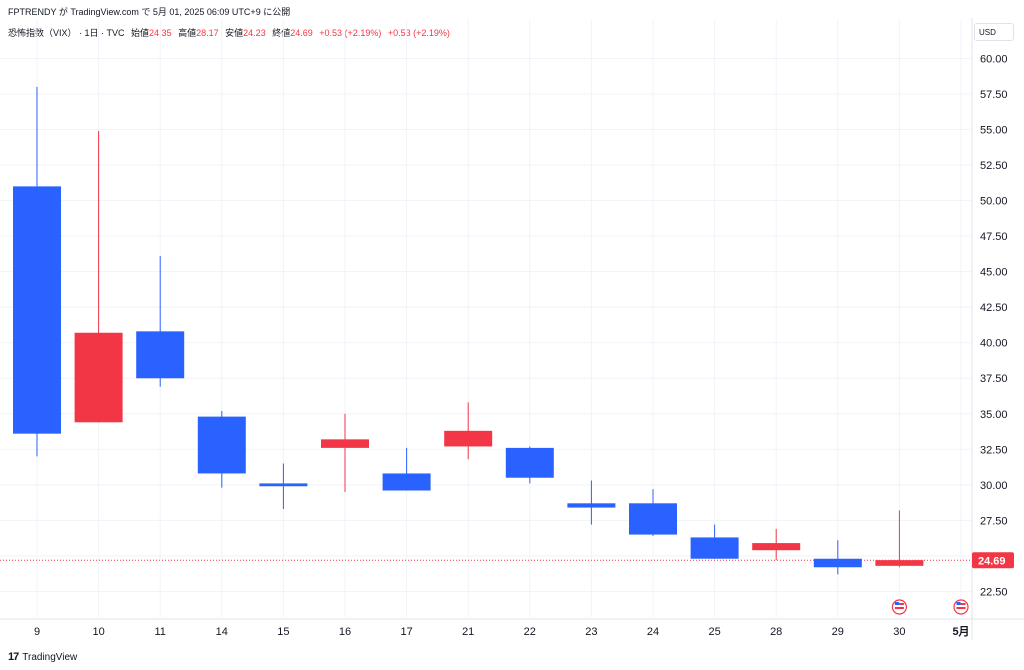 Image resolution: width=1024 pixels, height=670 pixels. What do you see at coordinates (653, 632) in the screenshot?
I see `x-tick-label: 24` at bounding box center [653, 632].